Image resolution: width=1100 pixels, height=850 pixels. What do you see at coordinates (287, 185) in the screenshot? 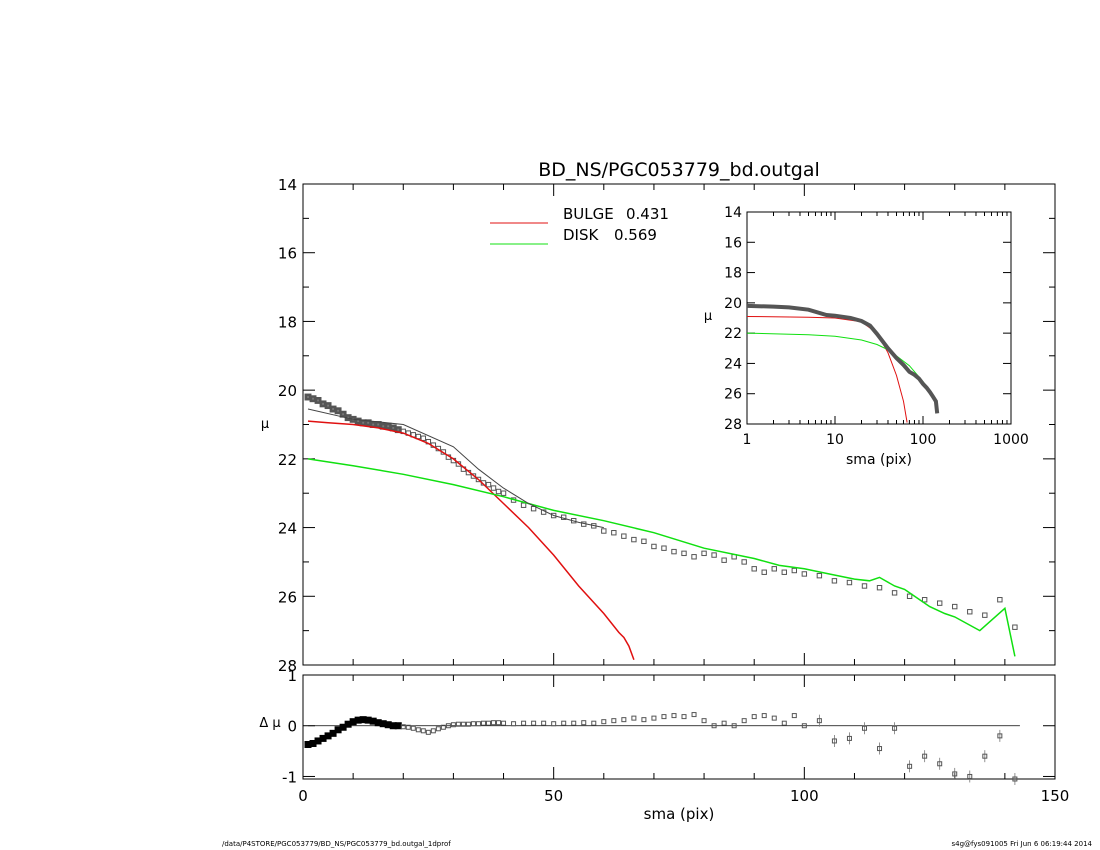
I see `main-y-tick-label: 14` at bounding box center [287, 185].